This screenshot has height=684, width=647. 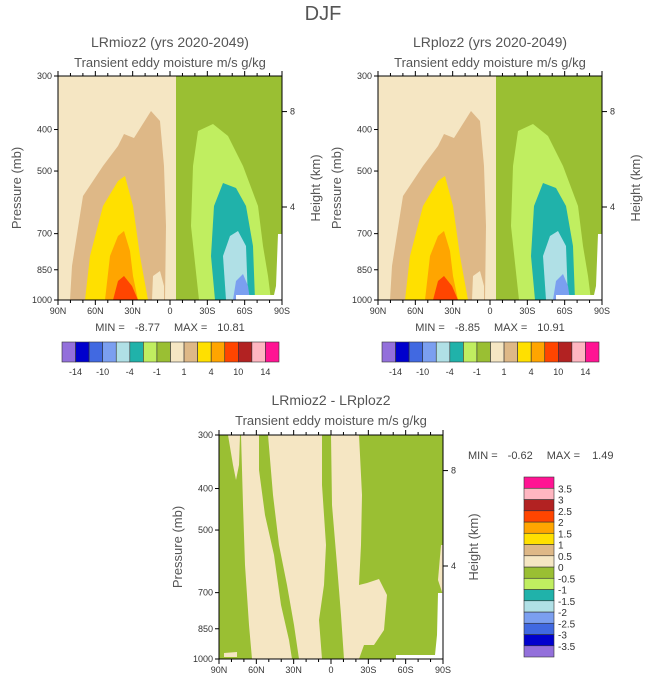 I want to click on contour-region-orange, so click(x=441, y=265).